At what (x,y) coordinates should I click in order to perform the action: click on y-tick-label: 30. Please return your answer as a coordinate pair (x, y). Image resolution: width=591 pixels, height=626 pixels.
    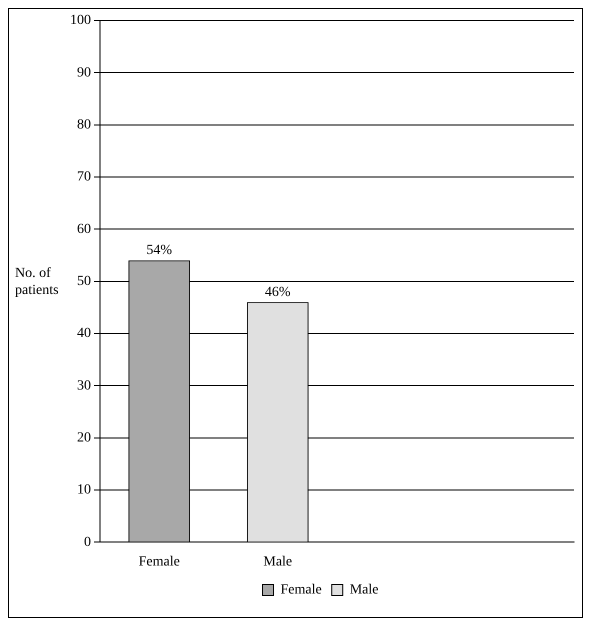
    Looking at the image, I should click on (84, 386).